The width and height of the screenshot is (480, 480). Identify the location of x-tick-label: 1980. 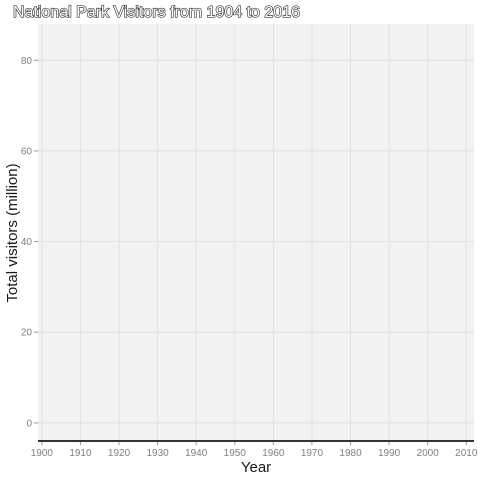
(350, 453).